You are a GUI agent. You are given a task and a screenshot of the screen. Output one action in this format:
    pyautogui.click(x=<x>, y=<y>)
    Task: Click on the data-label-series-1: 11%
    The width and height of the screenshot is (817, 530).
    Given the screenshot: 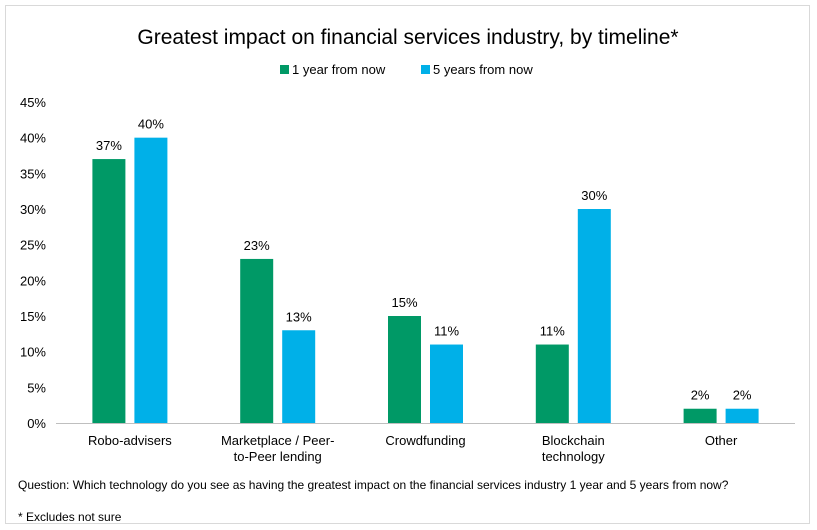 What is the action you would take?
    pyautogui.click(x=552, y=331)
    